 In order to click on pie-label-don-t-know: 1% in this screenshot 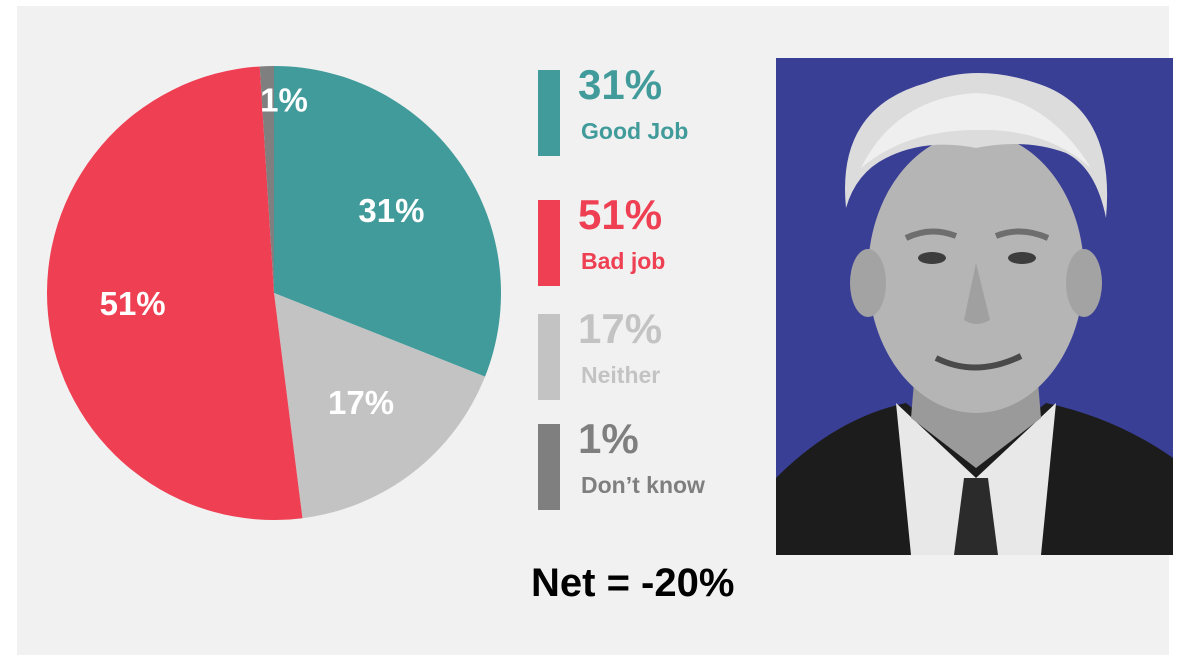, I will do `click(284, 100)`.